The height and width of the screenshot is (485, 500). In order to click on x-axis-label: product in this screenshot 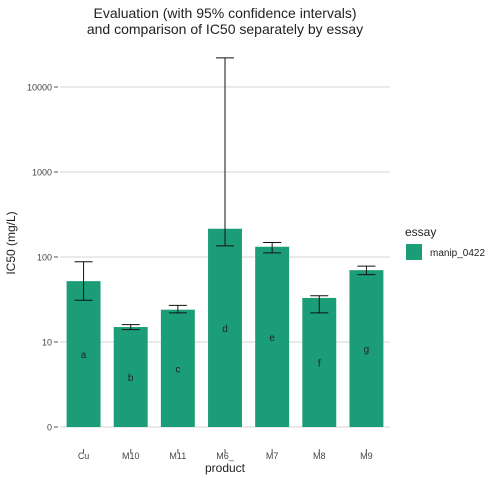, I will do `click(225, 468)`.